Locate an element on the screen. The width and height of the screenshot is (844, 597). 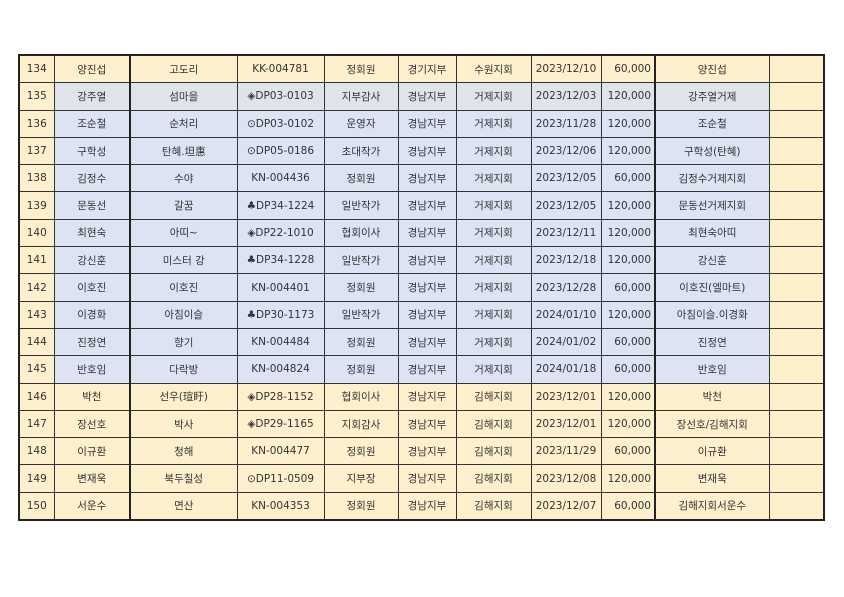
name-cell: 최현숙 is located at coordinates (92, 233).